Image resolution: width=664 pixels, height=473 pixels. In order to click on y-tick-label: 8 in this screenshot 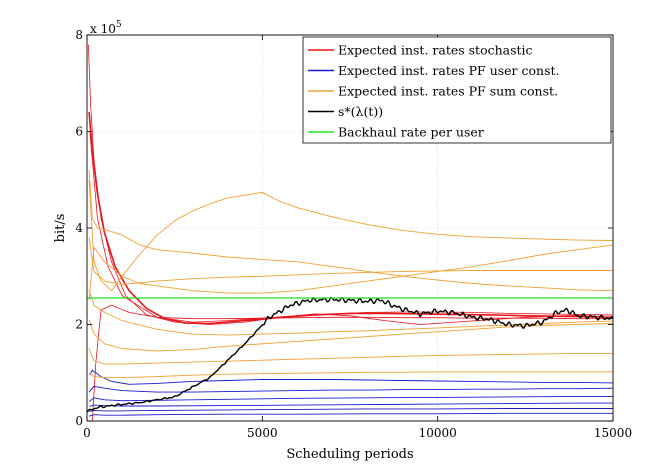, I will do `click(79, 35)`.